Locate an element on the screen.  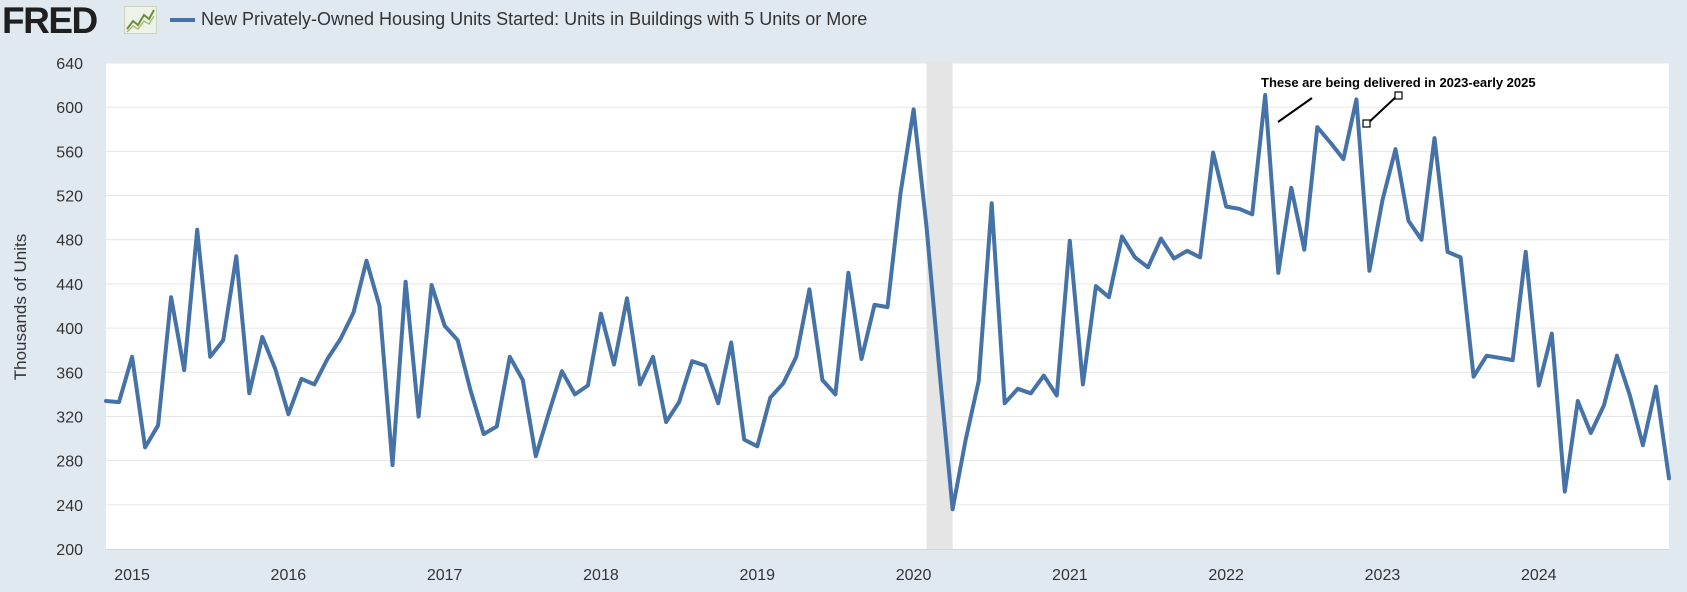
y-tick-label: 400 is located at coordinates (69, 329).